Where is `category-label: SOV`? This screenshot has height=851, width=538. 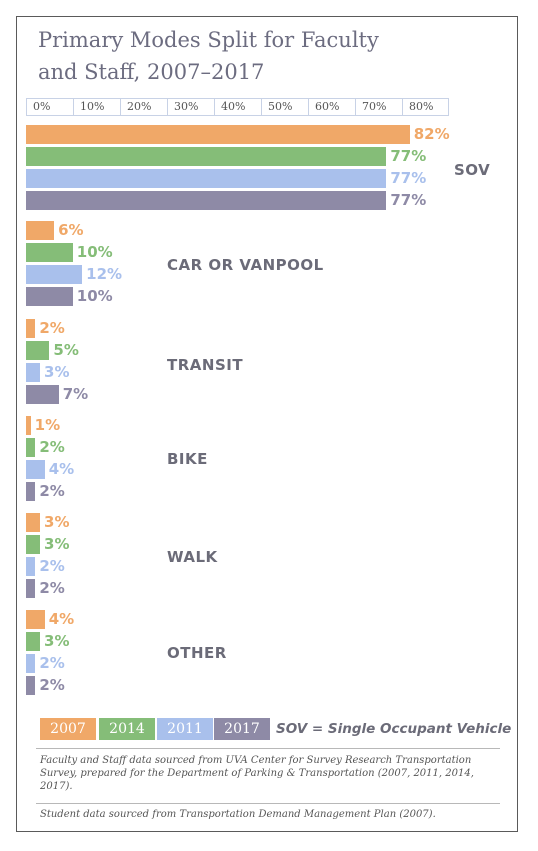 category-label: SOV is located at coordinates (472, 170).